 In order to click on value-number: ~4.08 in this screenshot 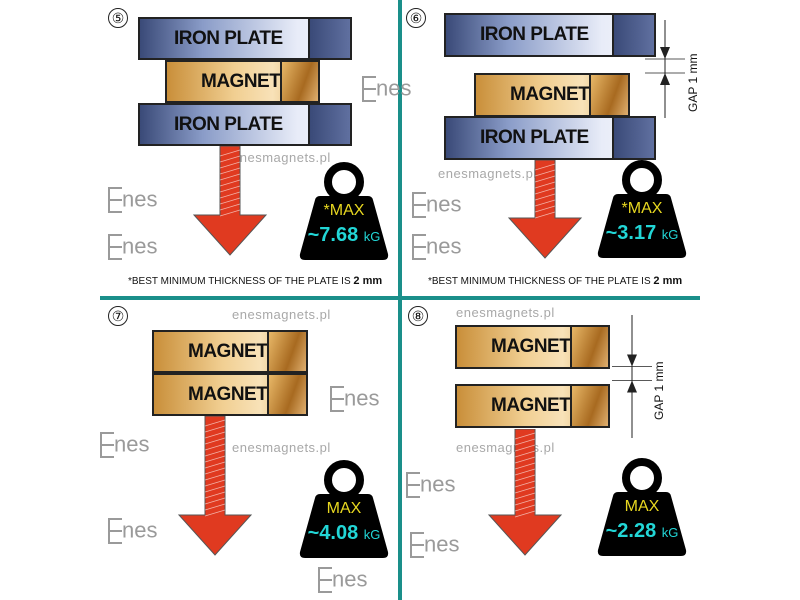, I will do `click(333, 533)`.